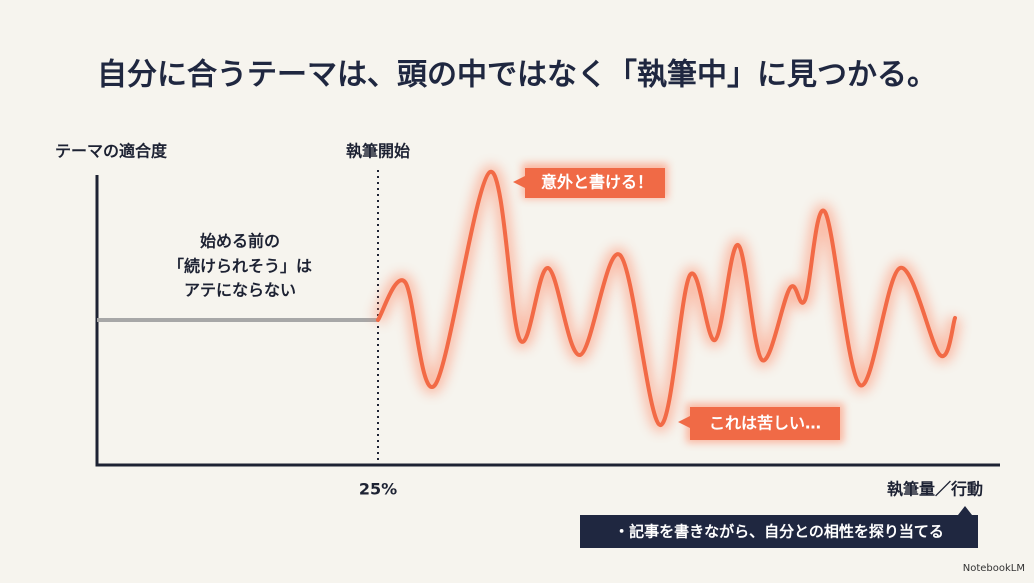  I want to click on start-position: 25%, so click(378, 489).